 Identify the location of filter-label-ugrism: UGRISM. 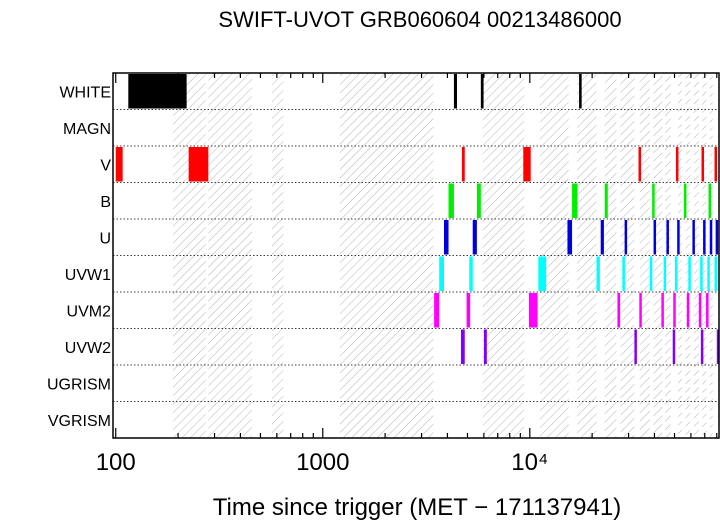
(79, 384).